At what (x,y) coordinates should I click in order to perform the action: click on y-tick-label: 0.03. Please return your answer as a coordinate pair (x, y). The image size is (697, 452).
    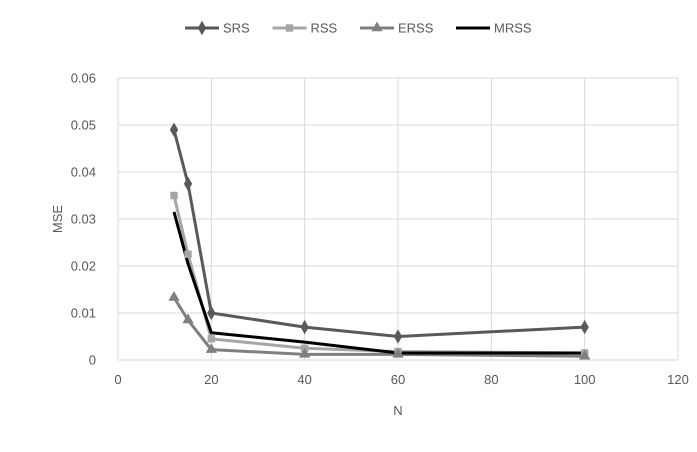
    Looking at the image, I should click on (83, 219).